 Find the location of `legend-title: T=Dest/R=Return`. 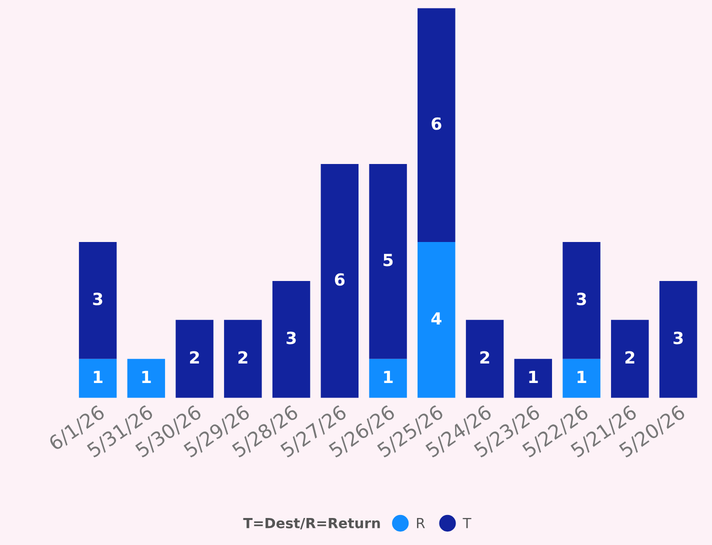

legend-title: T=Dest/R=Return is located at coordinates (311, 524).